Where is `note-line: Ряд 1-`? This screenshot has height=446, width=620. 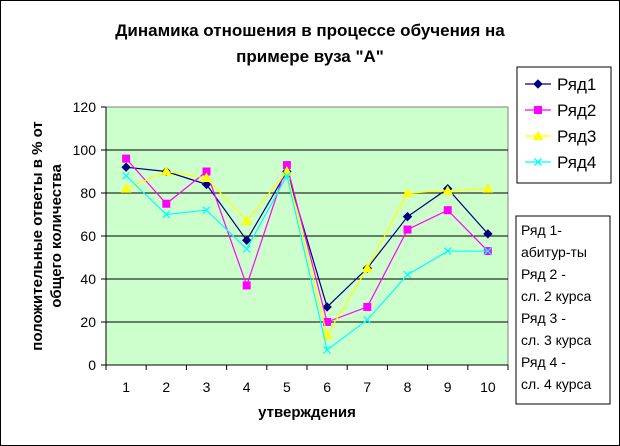 note-line: Ряд 1- is located at coordinates (541, 230).